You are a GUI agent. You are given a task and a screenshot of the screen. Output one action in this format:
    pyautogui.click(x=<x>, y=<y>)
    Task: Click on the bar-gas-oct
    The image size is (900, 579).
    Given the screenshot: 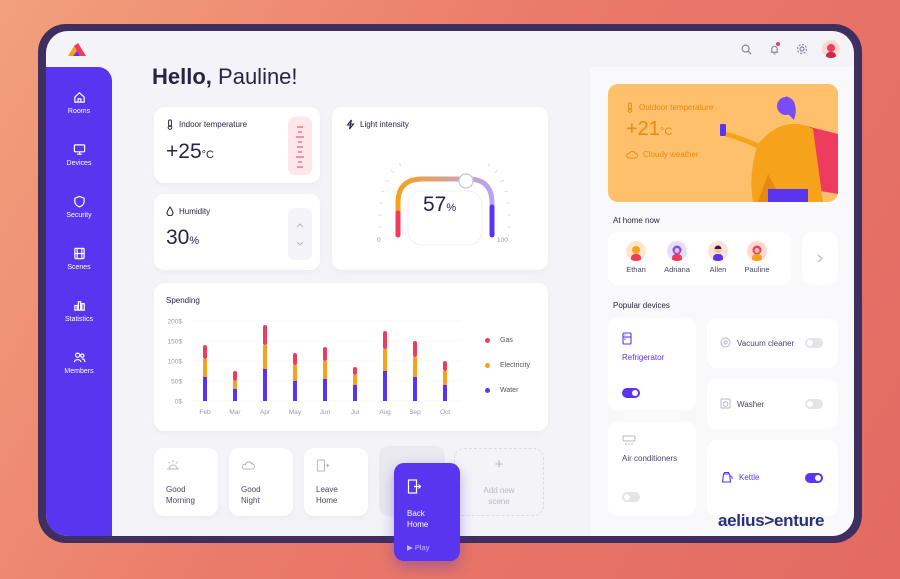 What is the action you would take?
    pyautogui.click(x=445, y=366)
    